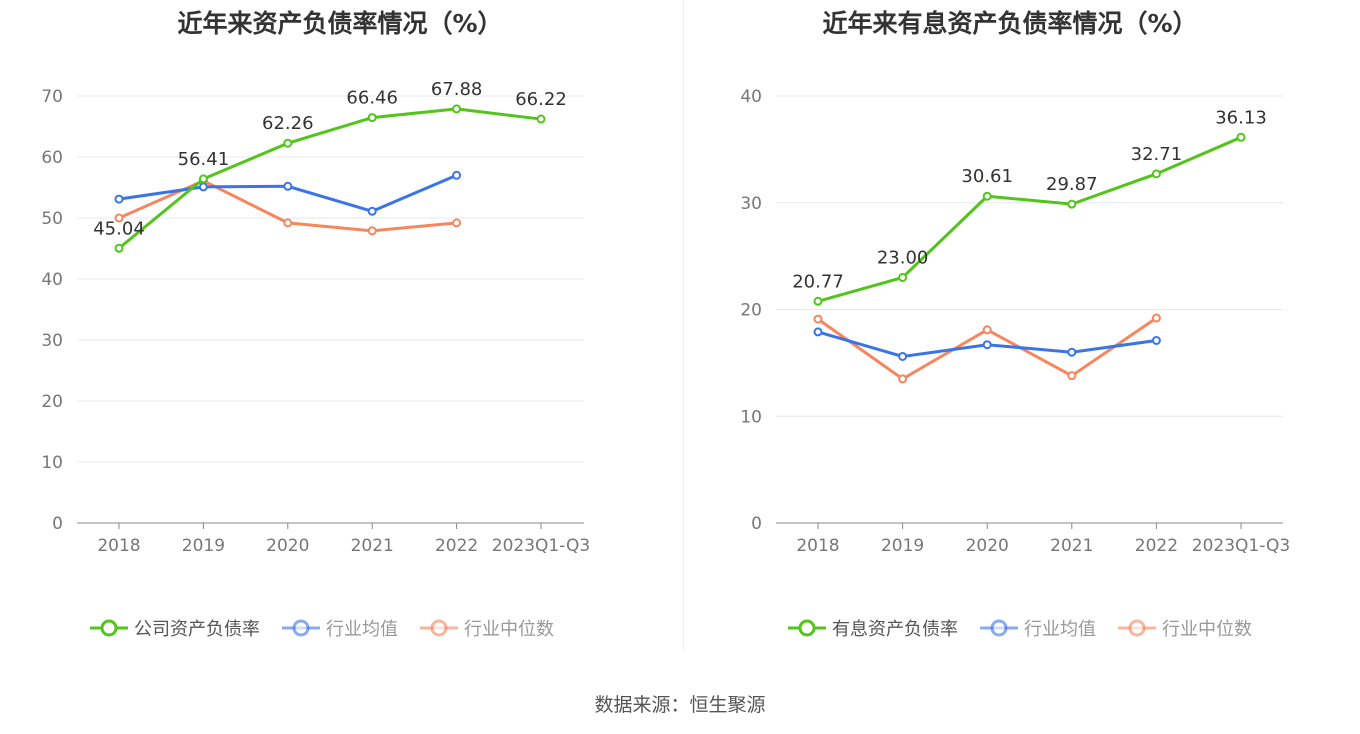  Describe the element at coordinates (52, 97) in the screenshot. I see `y-tick-label: 70` at that location.